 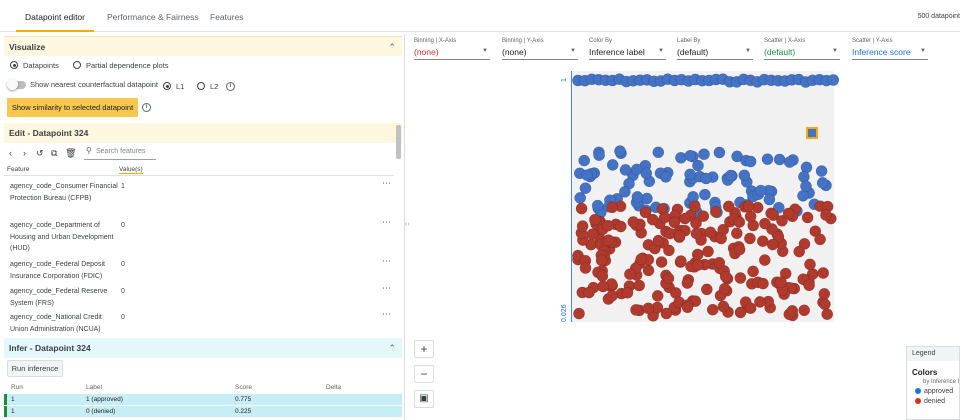 I want to click on scatter-x-select: Scatter | X-Axis (default) ▼, so click(x=802, y=48).